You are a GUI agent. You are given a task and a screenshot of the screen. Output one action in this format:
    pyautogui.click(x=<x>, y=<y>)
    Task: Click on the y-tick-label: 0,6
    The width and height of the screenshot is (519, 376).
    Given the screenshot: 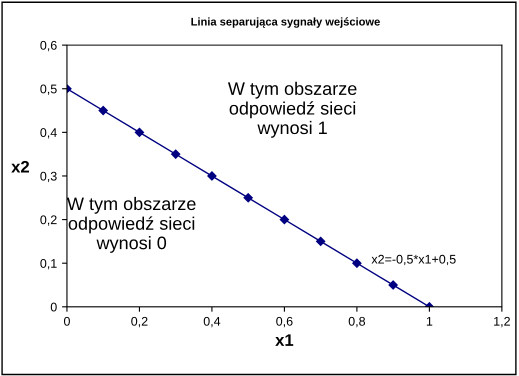 What is the action you would take?
    pyautogui.click(x=48, y=46)
    